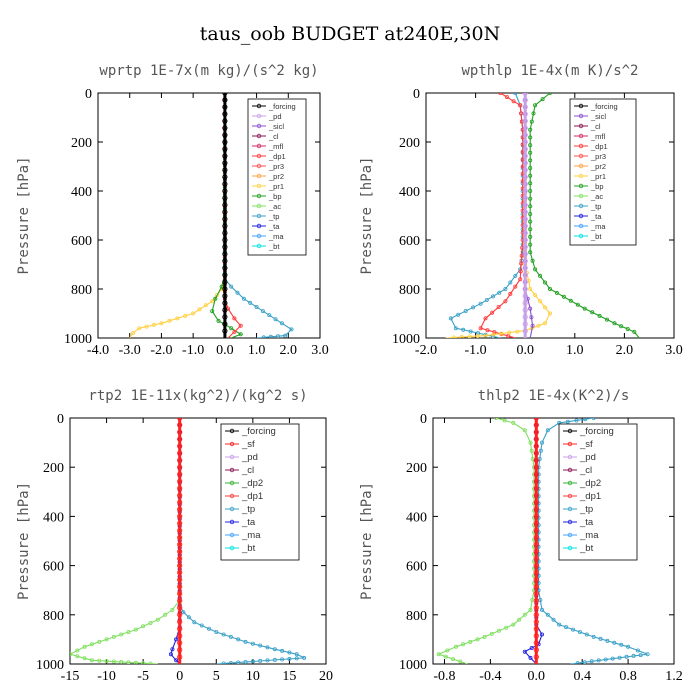  Describe the element at coordinates (275, 196) in the screenshot. I see `legend-label: _bp` at that location.